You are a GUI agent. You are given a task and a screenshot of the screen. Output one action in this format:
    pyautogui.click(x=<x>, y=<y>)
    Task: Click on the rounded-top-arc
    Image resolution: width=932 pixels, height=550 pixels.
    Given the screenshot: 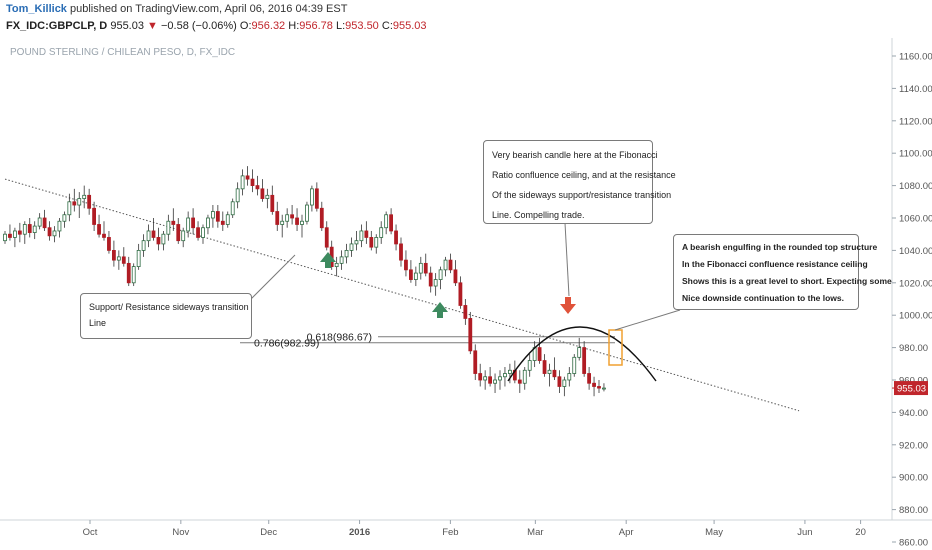 What is the action you would take?
    pyautogui.click(x=582, y=354)
    